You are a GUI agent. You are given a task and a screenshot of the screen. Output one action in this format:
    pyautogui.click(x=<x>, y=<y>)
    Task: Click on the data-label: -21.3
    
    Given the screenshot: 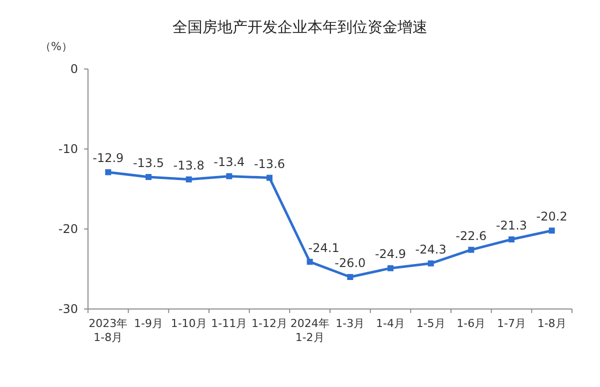 What is the action you would take?
    pyautogui.click(x=512, y=225)
    